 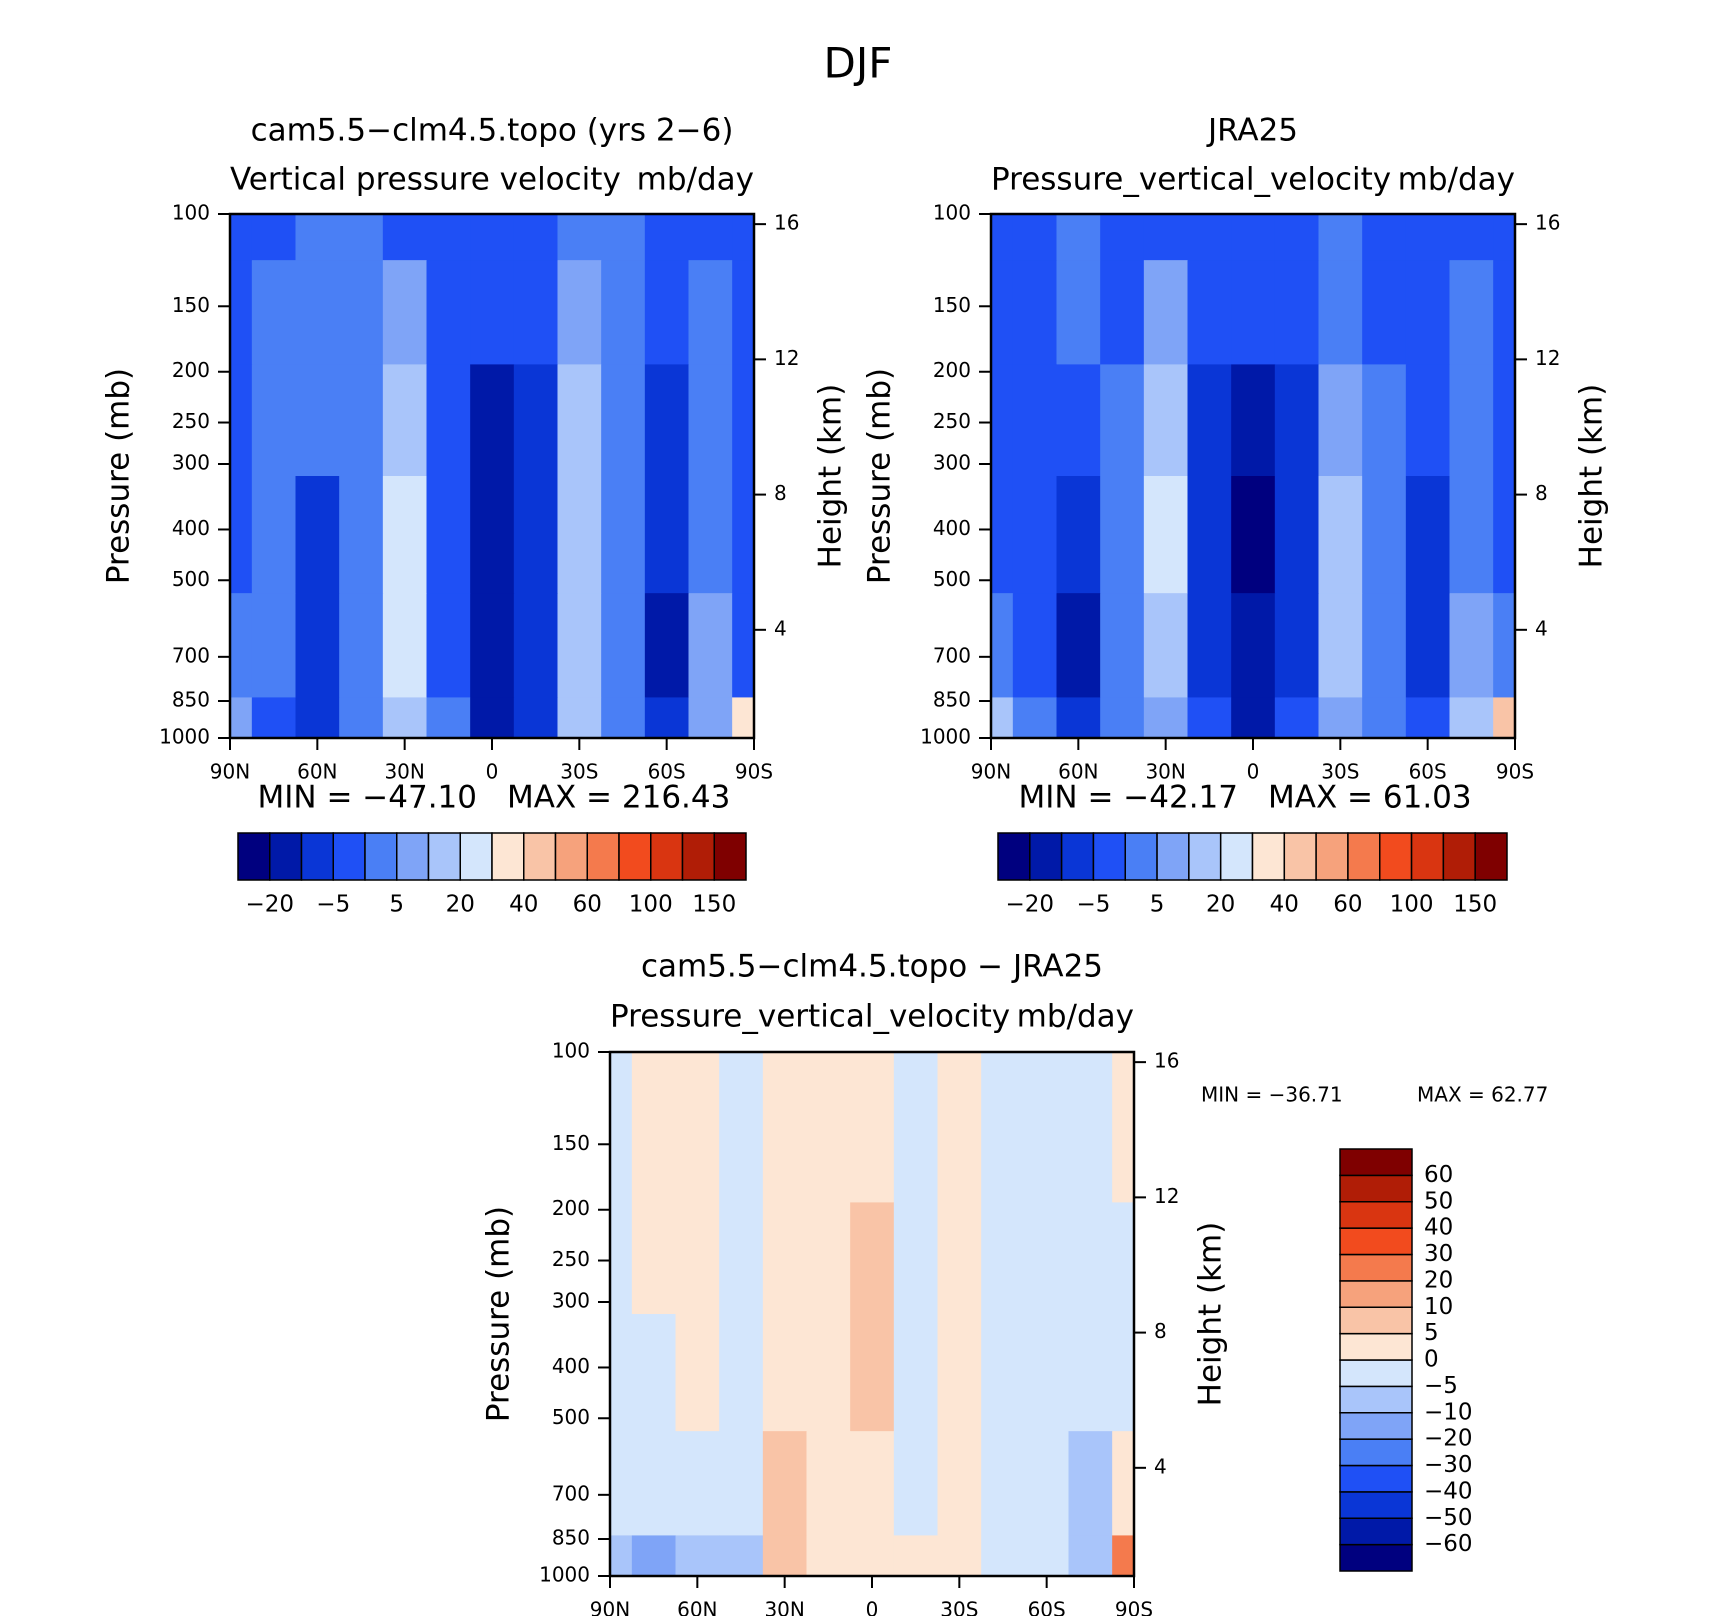 I want to click on y-tick-label: 500, so click(x=571, y=1417).